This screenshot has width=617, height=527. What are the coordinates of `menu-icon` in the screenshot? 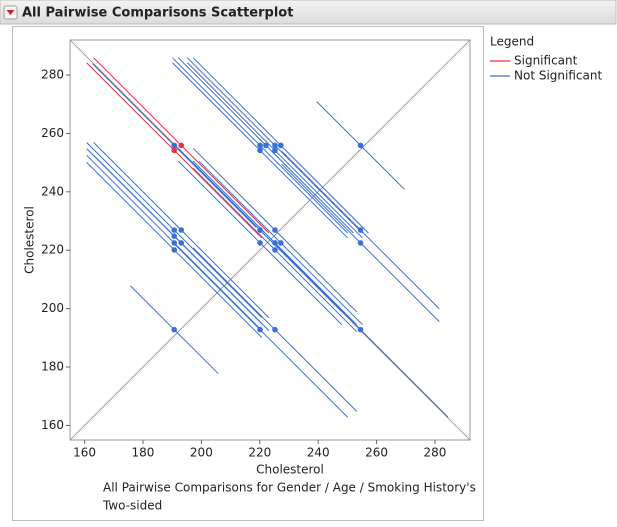 It's located at (10, 12).